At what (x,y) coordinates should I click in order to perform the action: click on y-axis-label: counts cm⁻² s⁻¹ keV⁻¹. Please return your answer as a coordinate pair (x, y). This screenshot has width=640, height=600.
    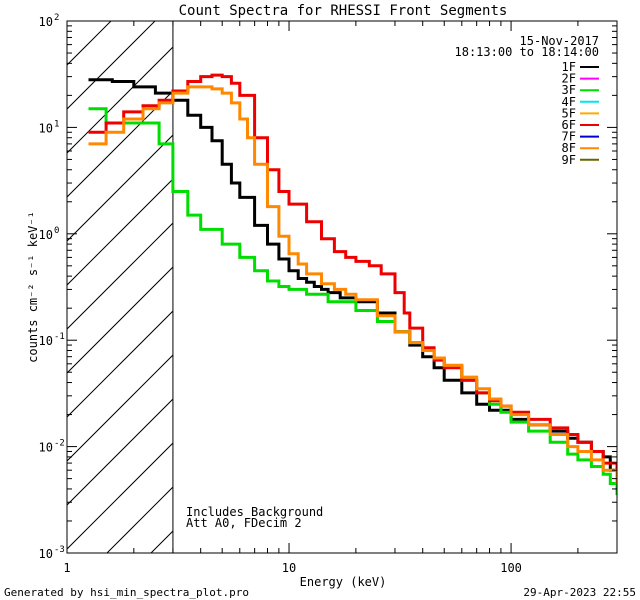
    Looking at the image, I should click on (33, 287).